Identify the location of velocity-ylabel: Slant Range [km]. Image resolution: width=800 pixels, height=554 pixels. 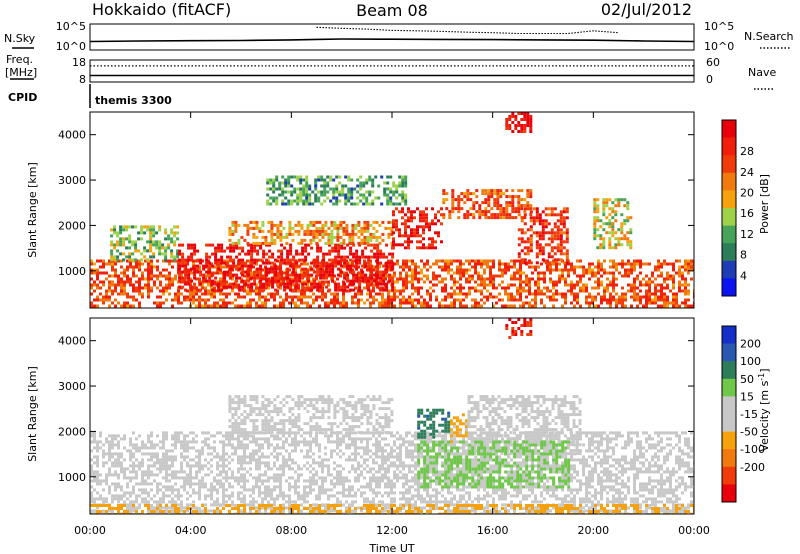
(32, 414).